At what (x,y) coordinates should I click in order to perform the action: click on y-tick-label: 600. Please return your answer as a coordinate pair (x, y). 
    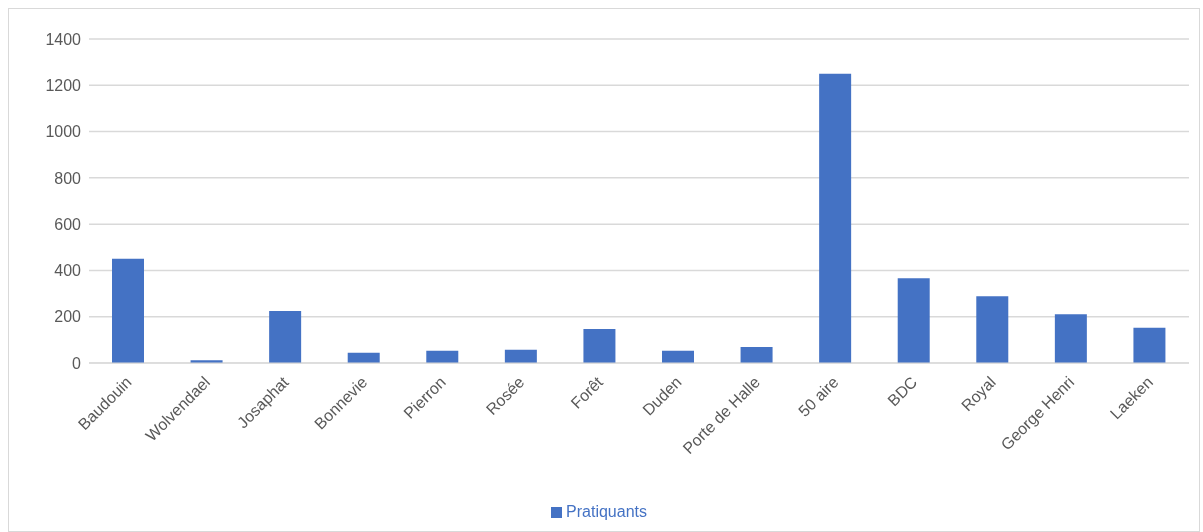
    Looking at the image, I should click on (68, 224).